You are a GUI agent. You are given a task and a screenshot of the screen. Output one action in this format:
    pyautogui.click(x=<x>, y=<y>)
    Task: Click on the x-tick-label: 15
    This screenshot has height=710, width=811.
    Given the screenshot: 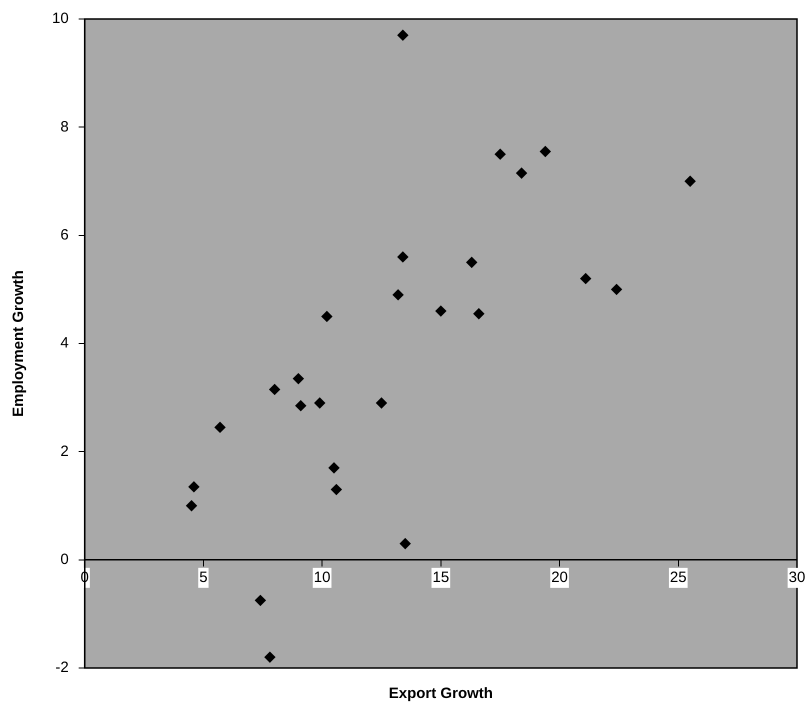 What is the action you would take?
    pyautogui.click(x=441, y=577)
    